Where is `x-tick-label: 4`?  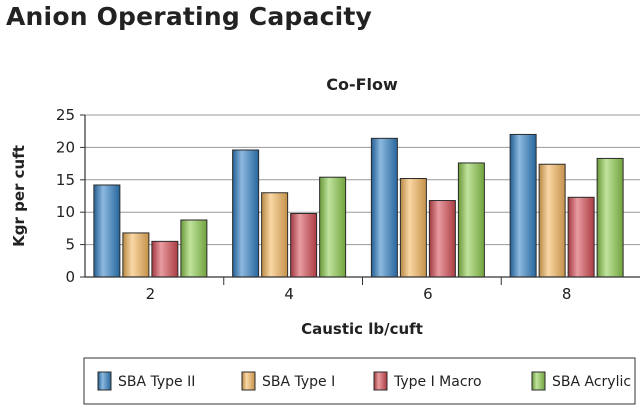
x-tick-label: 4 is located at coordinates (289, 294).